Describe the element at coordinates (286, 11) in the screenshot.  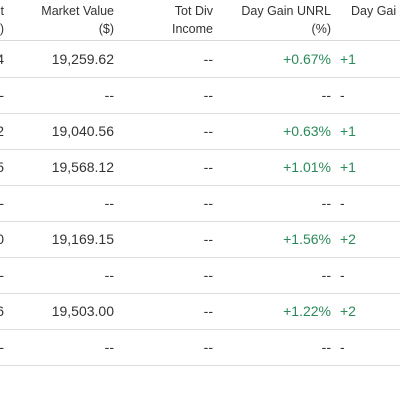
I see `column-header-day-gain-line1: Day Gain UNRL` at that location.